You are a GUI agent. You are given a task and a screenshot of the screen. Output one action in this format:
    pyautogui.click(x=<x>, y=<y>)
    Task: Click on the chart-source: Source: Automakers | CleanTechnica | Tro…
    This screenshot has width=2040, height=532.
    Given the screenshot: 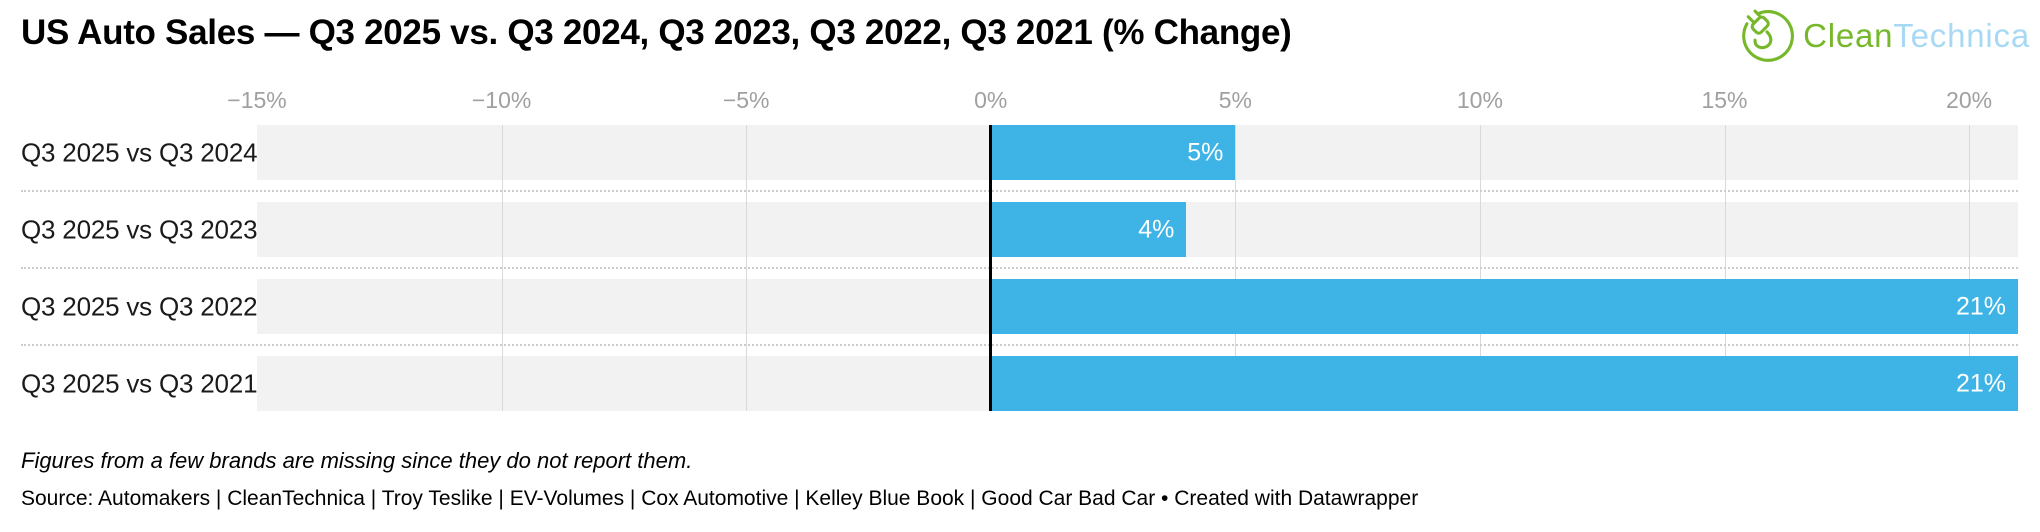 What is the action you would take?
    pyautogui.click(x=720, y=498)
    